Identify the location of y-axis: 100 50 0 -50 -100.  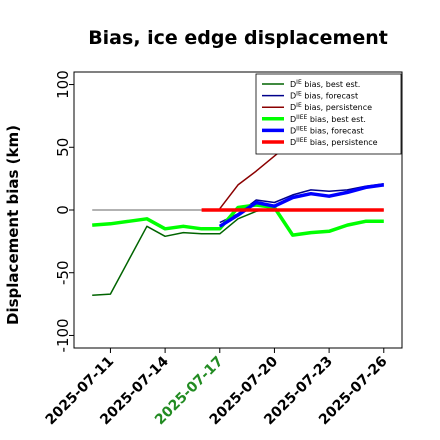
(64, 211).